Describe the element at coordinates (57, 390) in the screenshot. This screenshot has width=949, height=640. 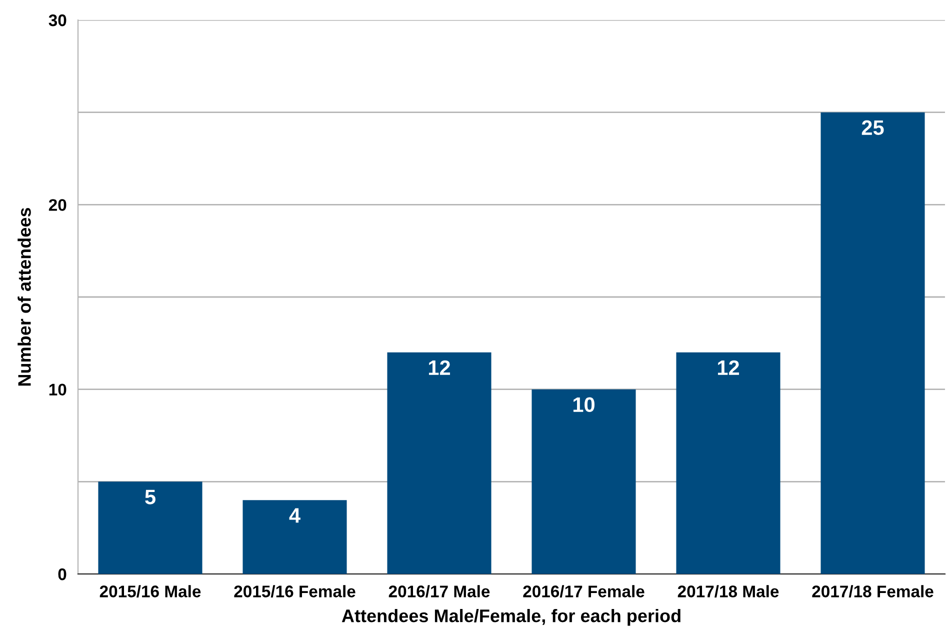
I see `y-tick-label: 10` at that location.